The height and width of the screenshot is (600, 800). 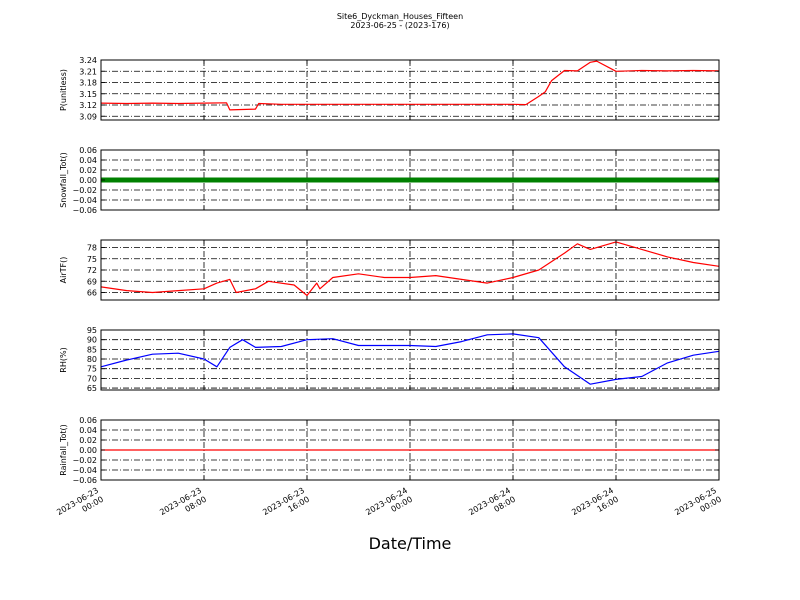 What do you see at coordinates (92, 388) in the screenshot?
I see `panel-4-ytick-label: 65` at bounding box center [92, 388].